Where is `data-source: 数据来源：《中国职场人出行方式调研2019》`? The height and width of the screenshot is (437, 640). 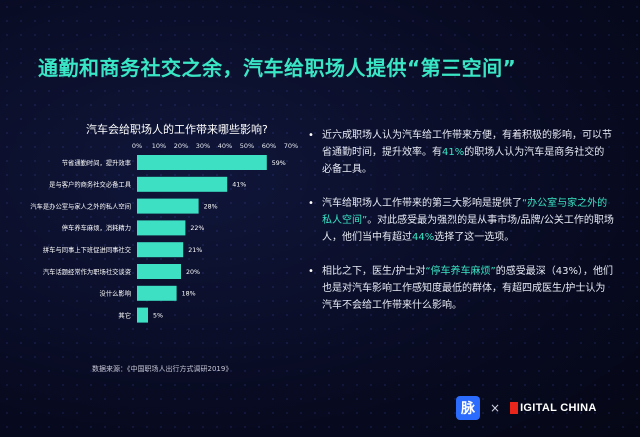 data-source: 数据来源：《中国职场人出行方式调研2019》 is located at coordinates (162, 369).